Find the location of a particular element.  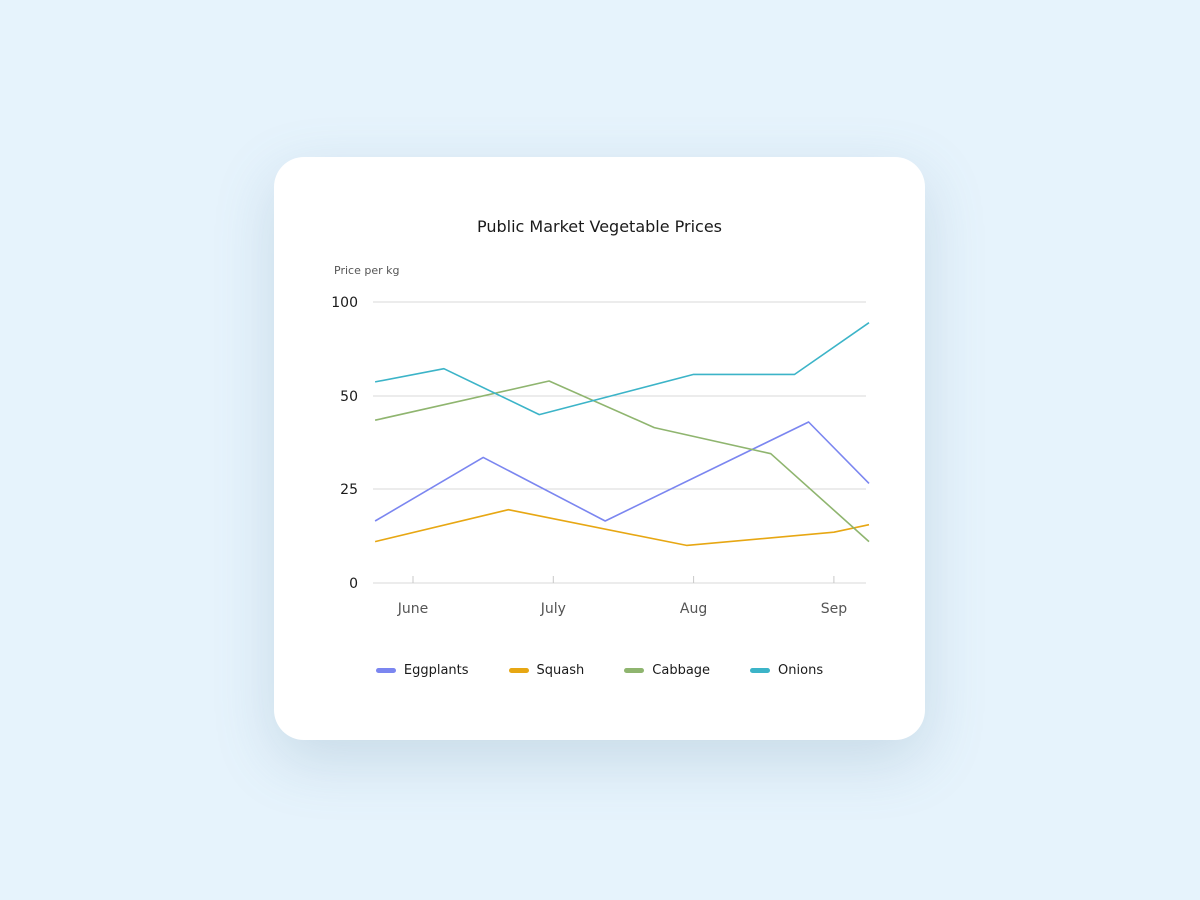

legend-label: Onions is located at coordinates (801, 670).